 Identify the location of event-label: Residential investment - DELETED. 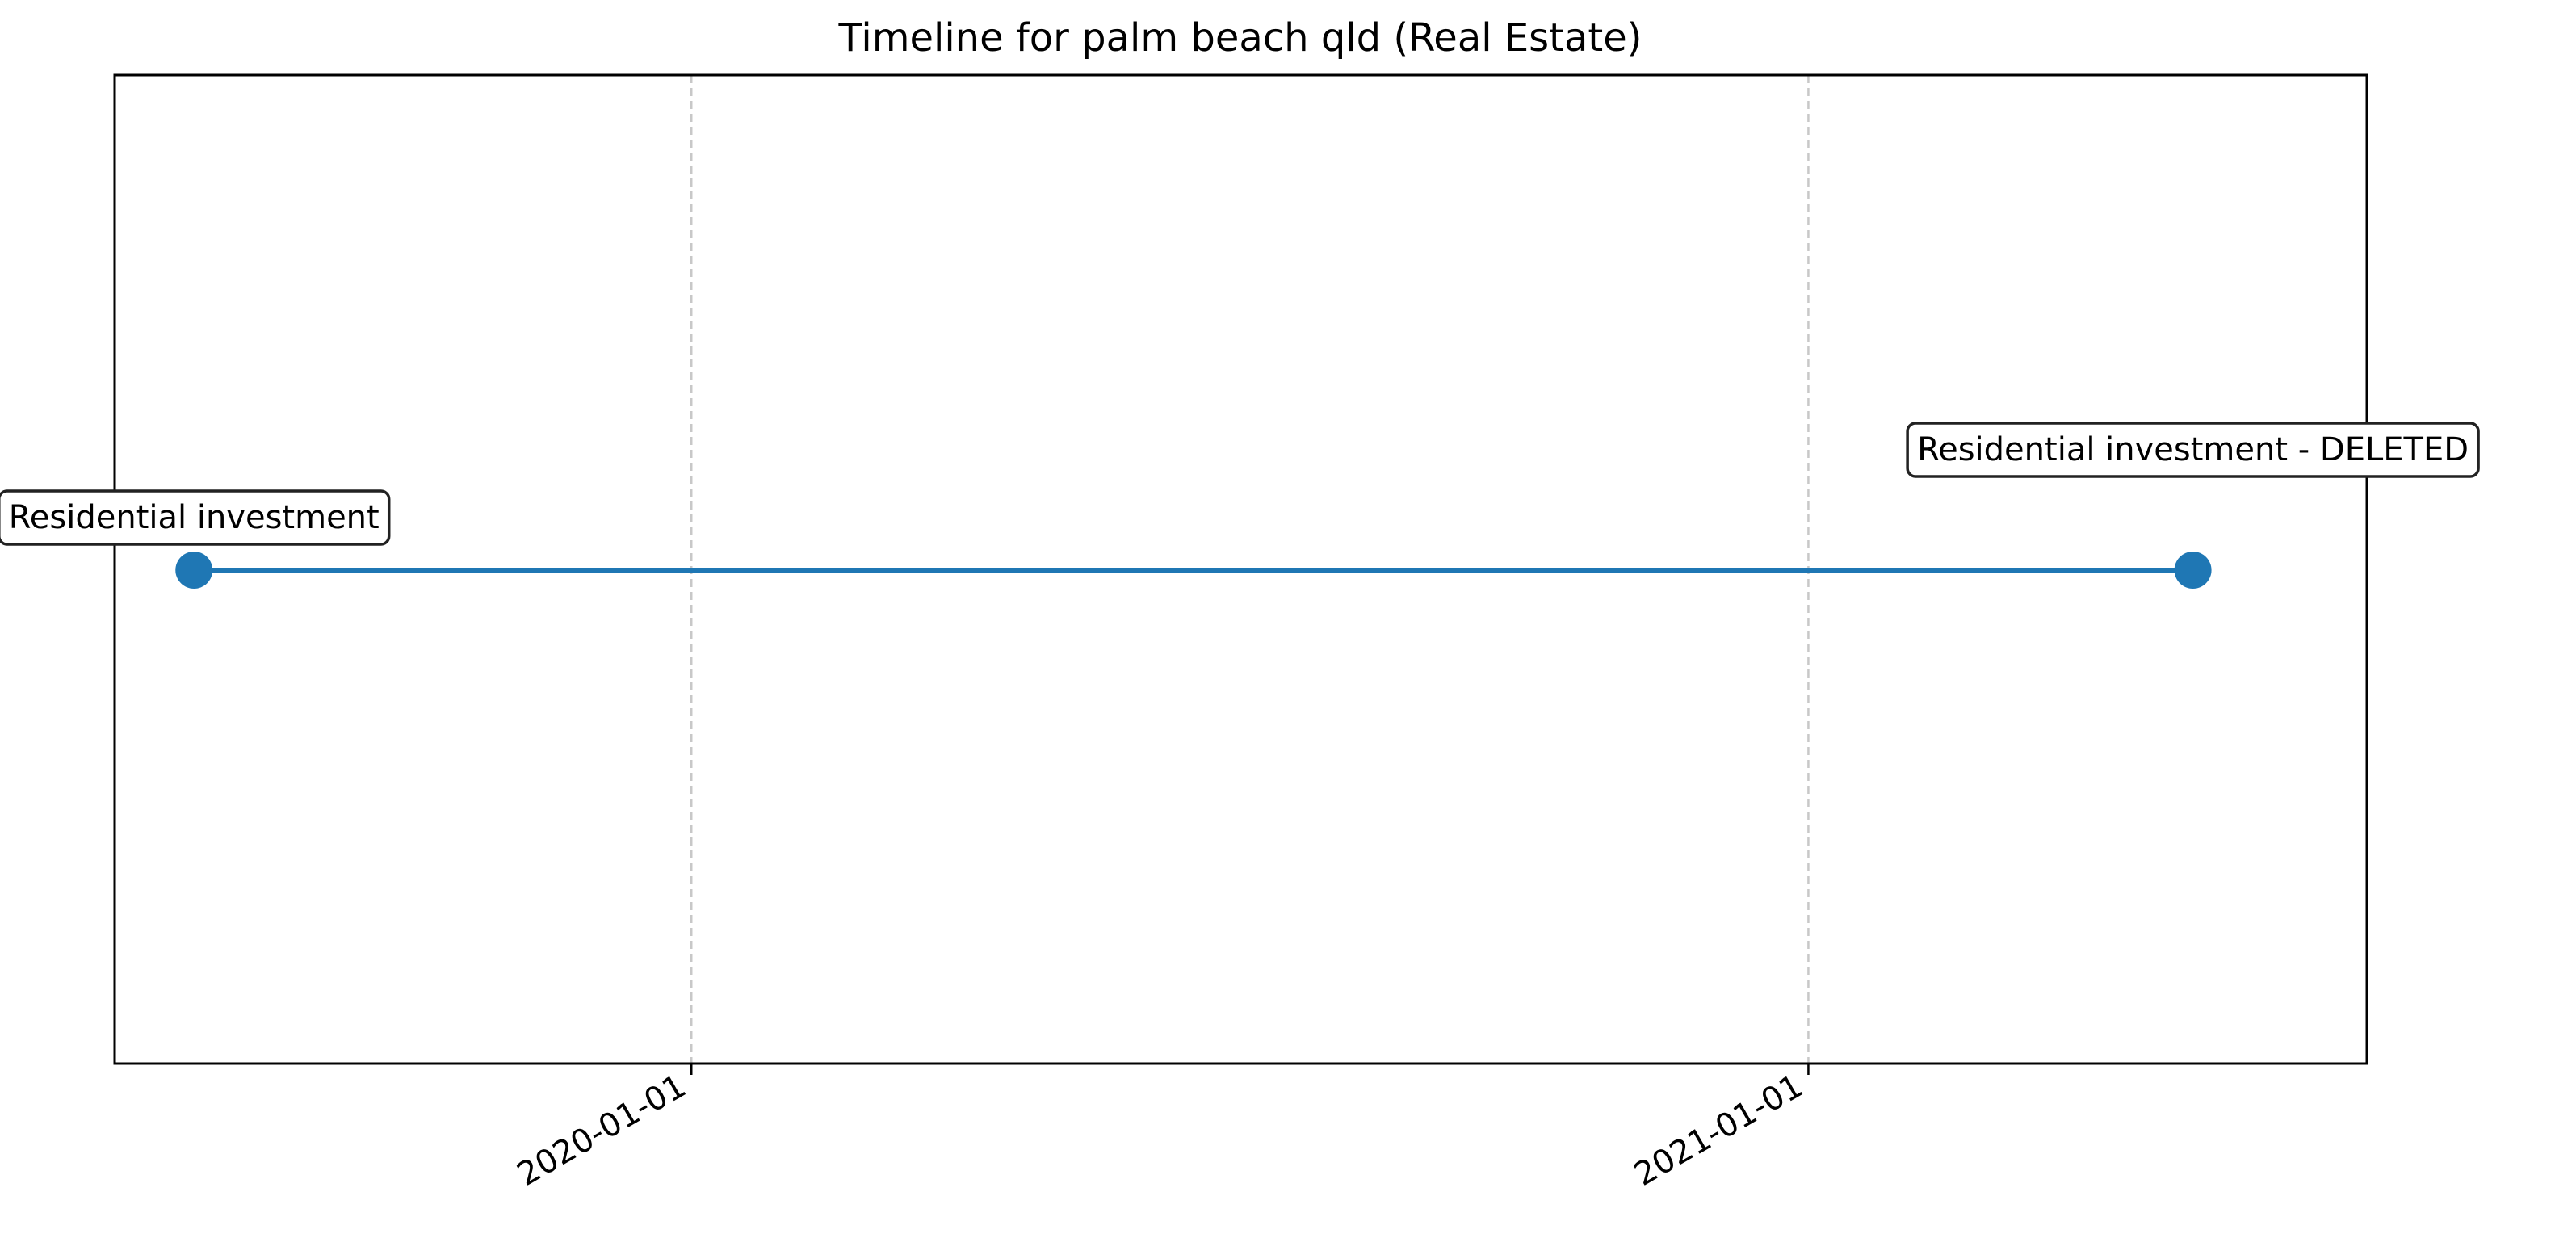
(2193, 450).